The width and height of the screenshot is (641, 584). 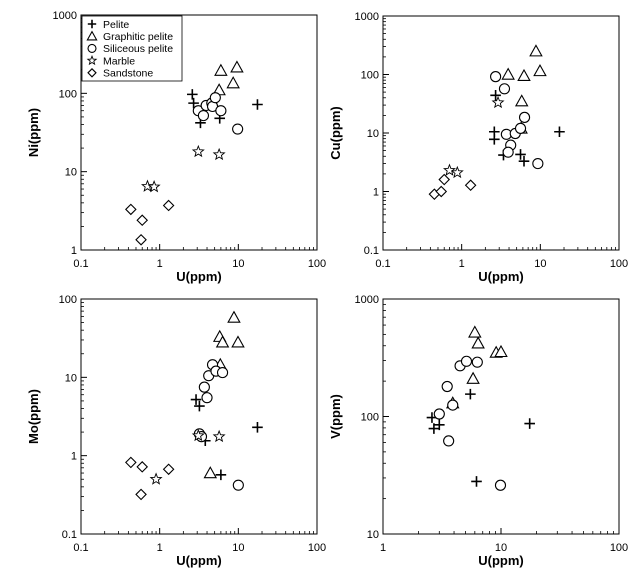 What do you see at coordinates (119, 61) in the screenshot?
I see `legend-label: Marble` at bounding box center [119, 61].